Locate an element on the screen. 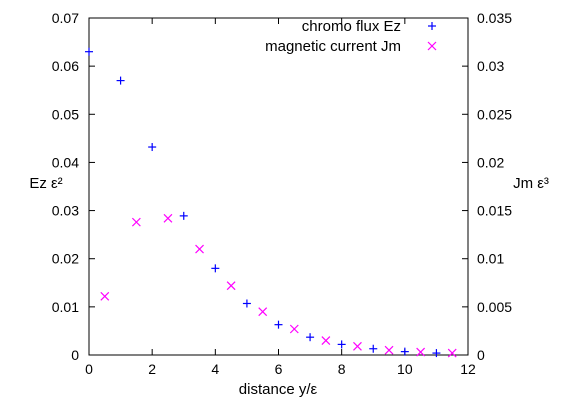 Image resolution: width=572 pixels, height=401 pixels. y-right-tick-label: 0.03 is located at coordinates (490, 66).